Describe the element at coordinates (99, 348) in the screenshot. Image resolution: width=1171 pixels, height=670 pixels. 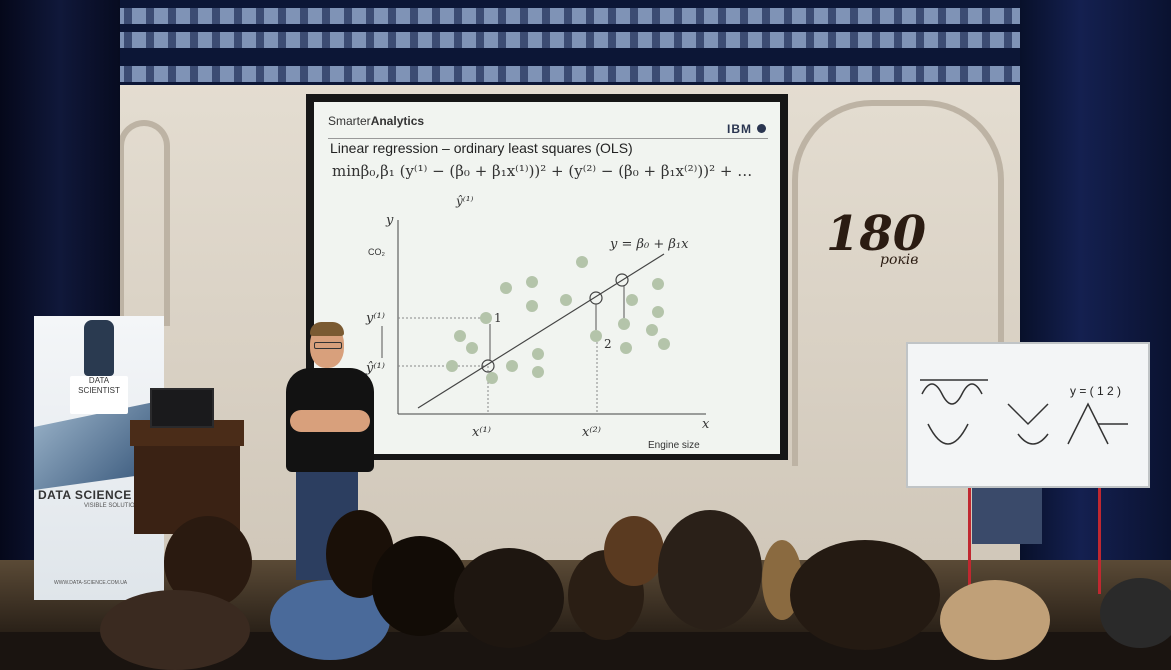
I see `banner-figure` at that location.